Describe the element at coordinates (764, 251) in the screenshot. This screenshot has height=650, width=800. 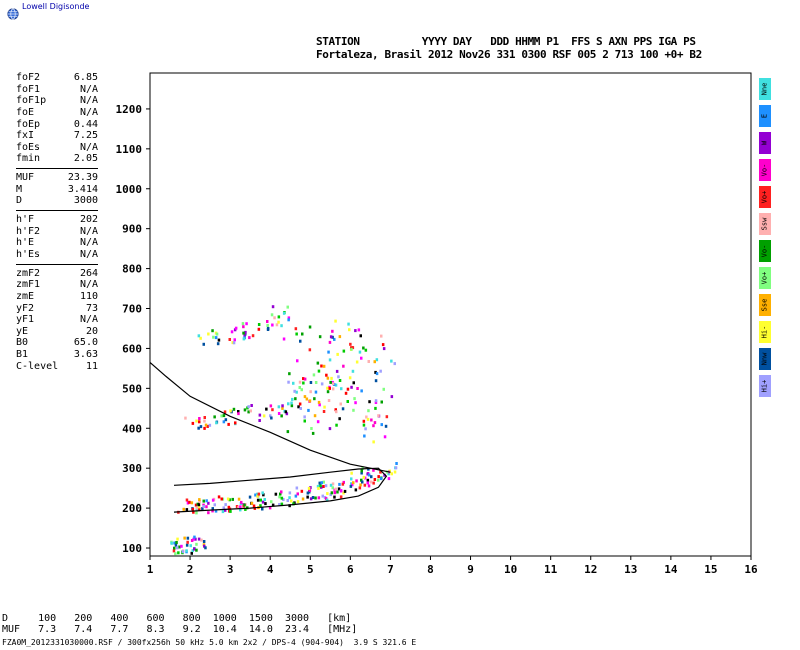
I see `legend-label: Vo-` at that location.